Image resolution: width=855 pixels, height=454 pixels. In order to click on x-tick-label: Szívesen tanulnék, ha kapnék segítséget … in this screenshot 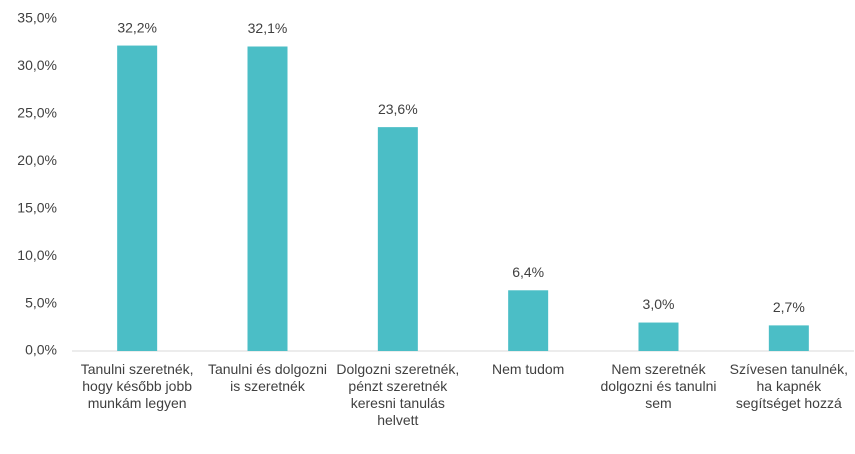, I will do `click(788, 386)`.